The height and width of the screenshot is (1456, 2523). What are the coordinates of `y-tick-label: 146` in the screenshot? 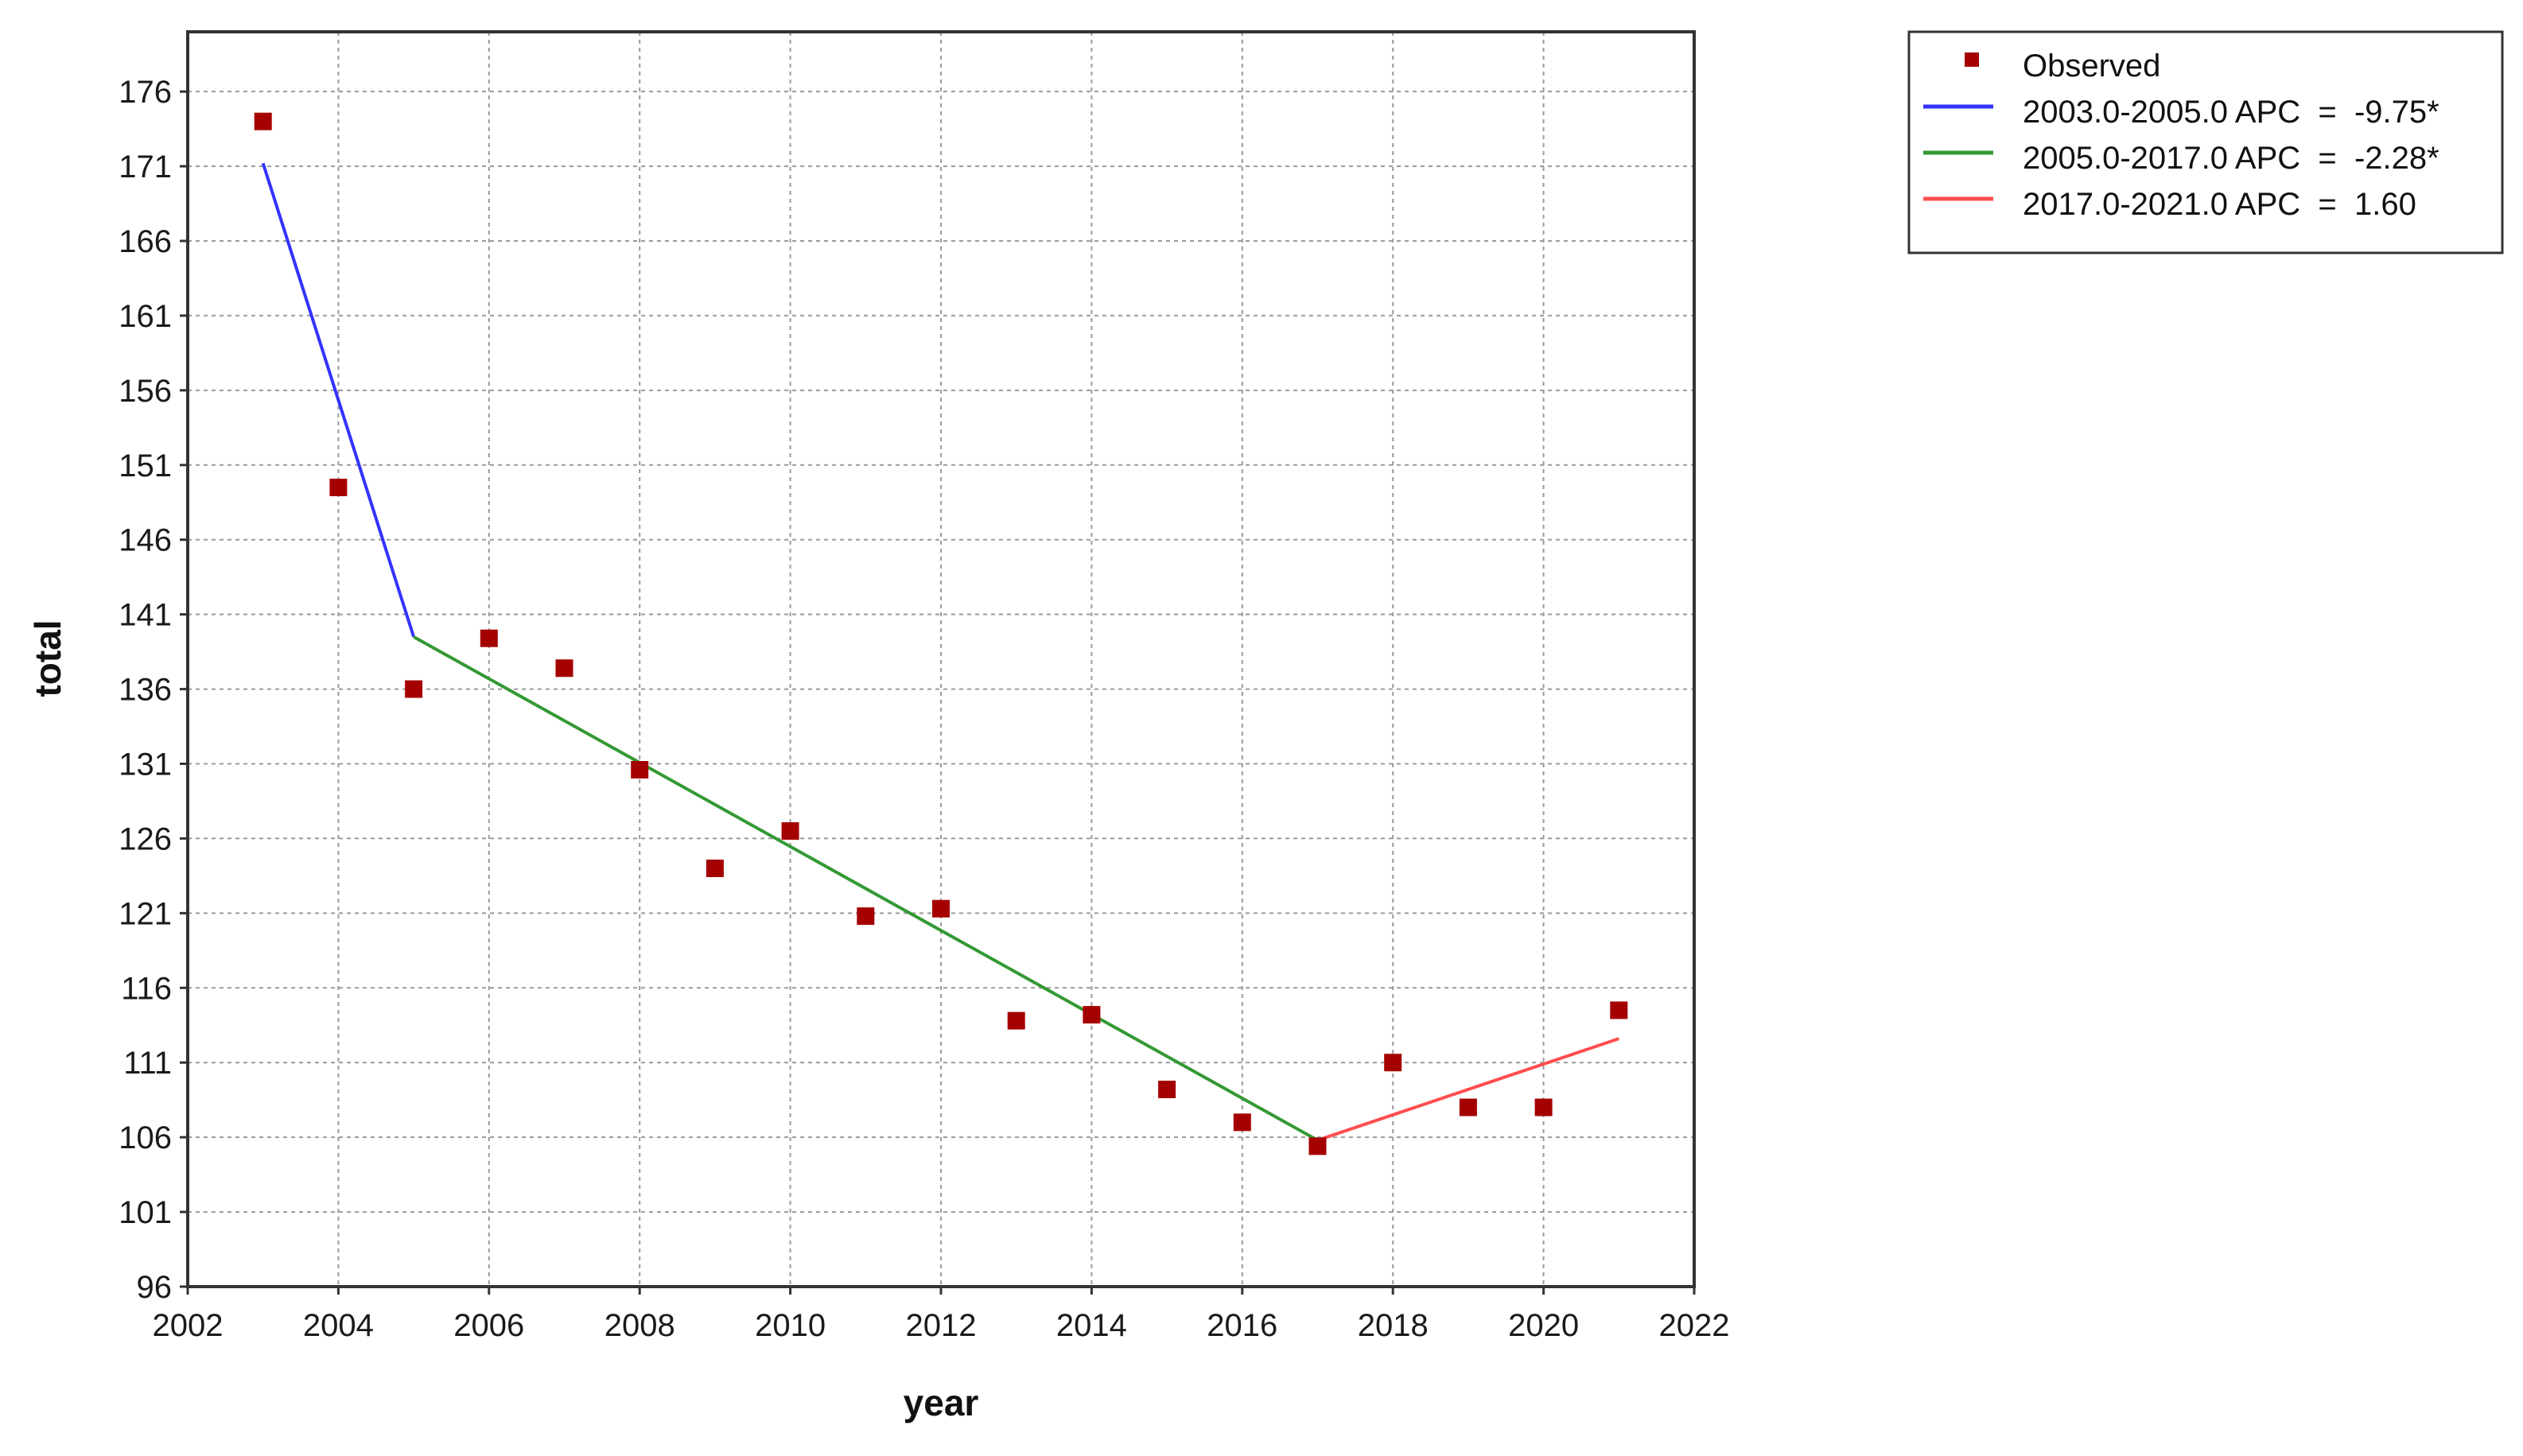 It's located at (145, 540).